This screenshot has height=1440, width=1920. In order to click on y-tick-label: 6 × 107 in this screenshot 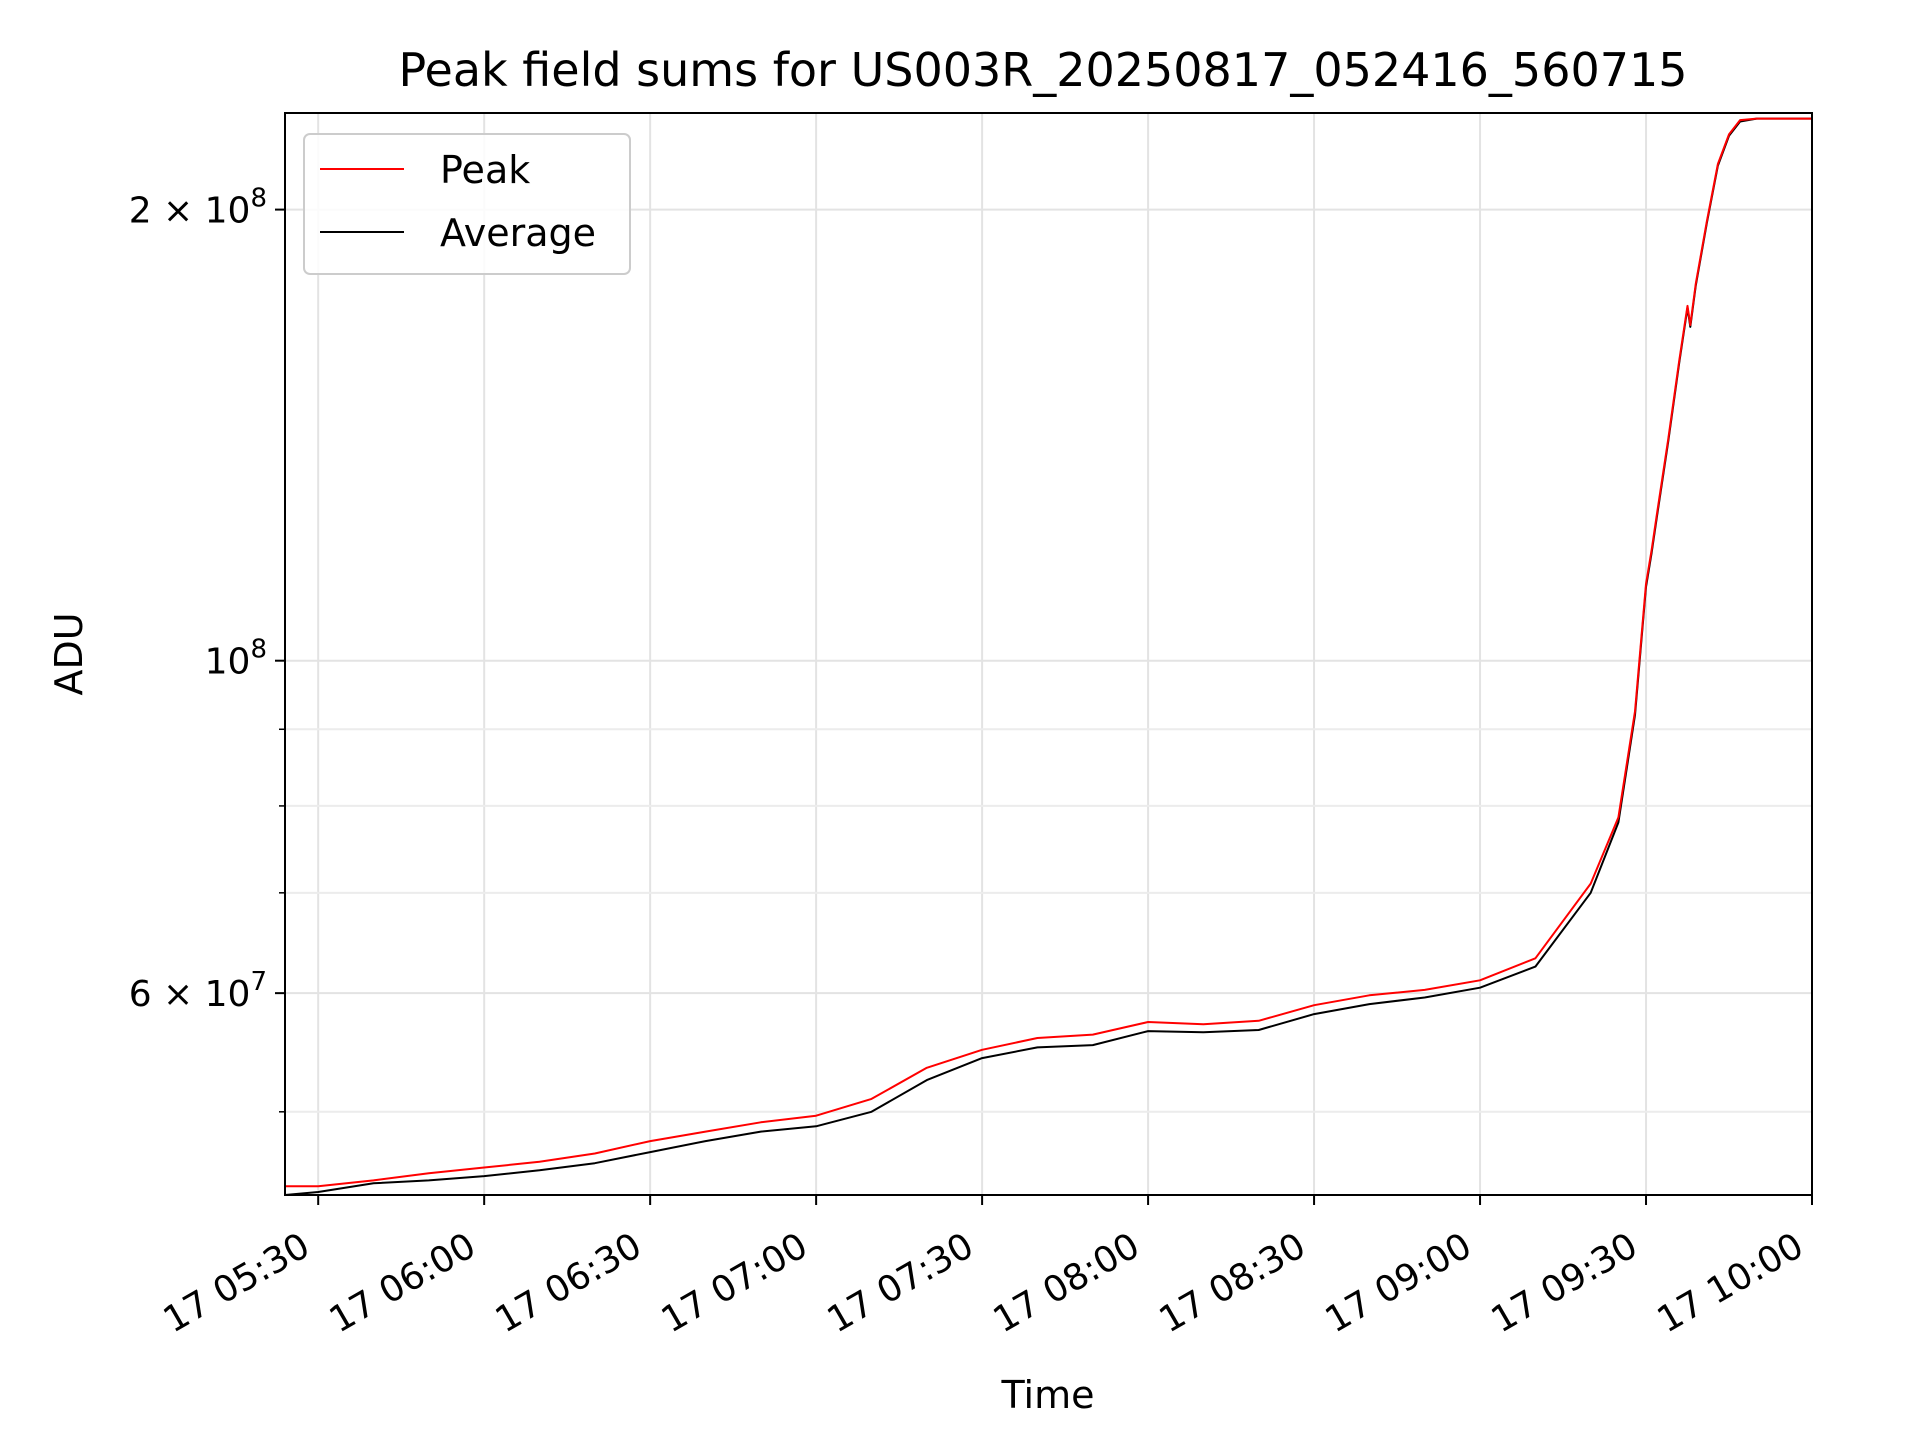, I will do `click(198, 991)`.